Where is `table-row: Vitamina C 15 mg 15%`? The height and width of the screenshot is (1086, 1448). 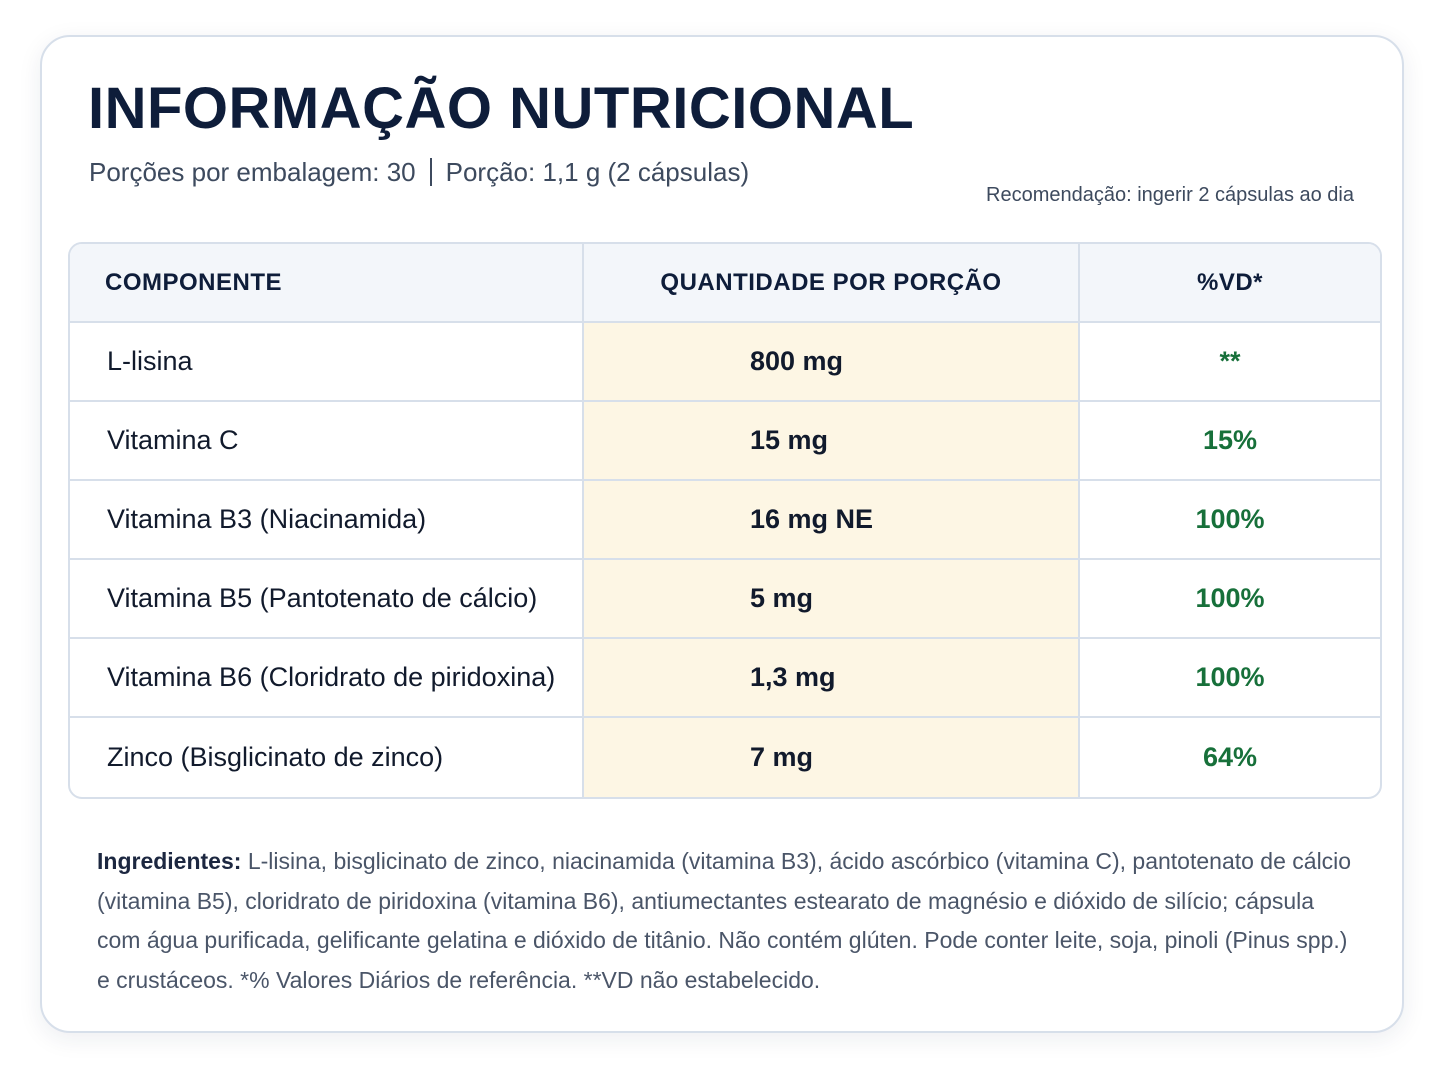
table-row: Vitamina C 15 mg 15% is located at coordinates (725, 441).